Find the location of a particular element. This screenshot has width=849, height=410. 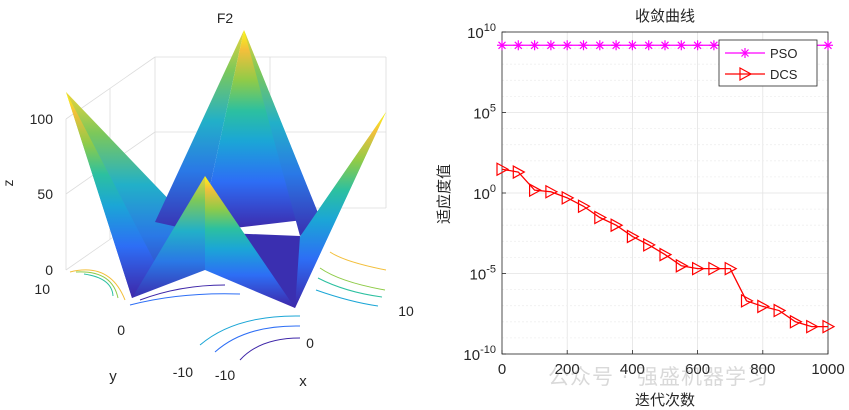

legend-label-pso: PSO is located at coordinates (783, 53).